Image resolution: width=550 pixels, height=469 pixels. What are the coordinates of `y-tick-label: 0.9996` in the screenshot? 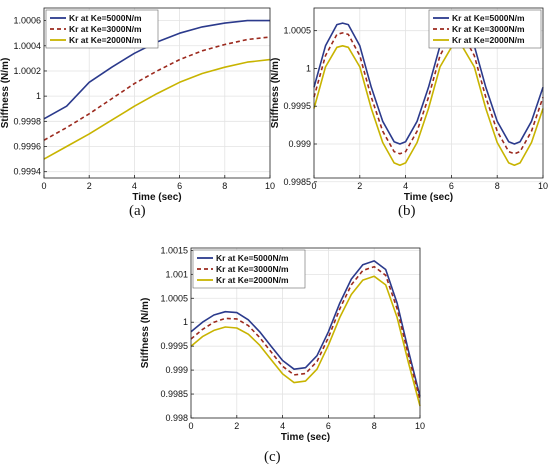 It's located at (27, 147).